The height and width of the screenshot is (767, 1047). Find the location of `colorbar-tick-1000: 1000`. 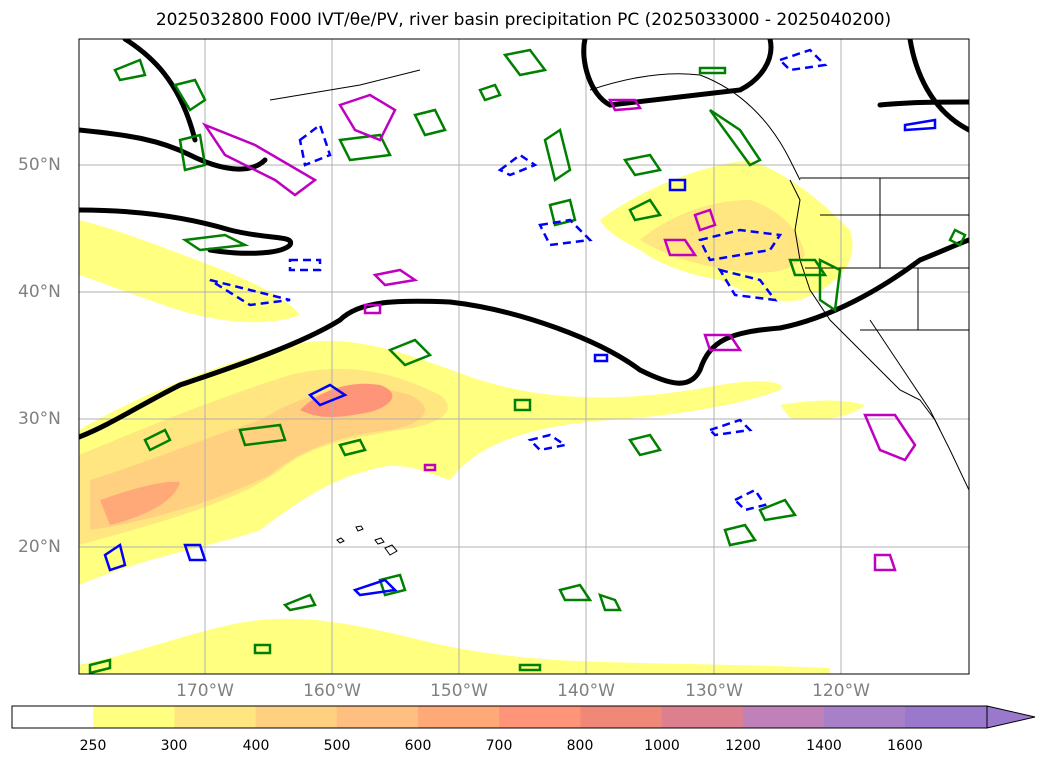

colorbar-tick-1000: 1000 is located at coordinates (662, 746).